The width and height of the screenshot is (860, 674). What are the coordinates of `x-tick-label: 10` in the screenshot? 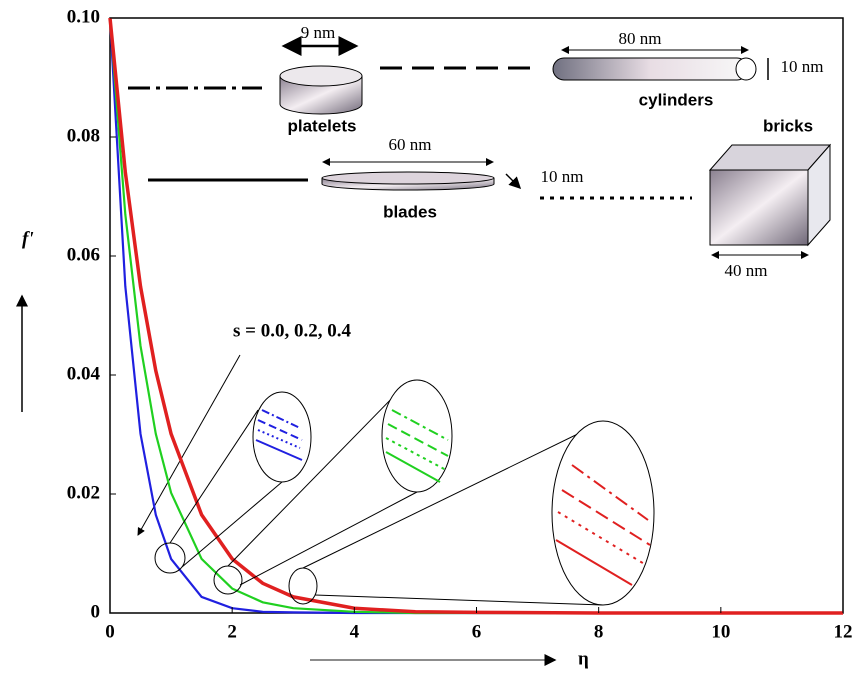 It's located at (720, 631).